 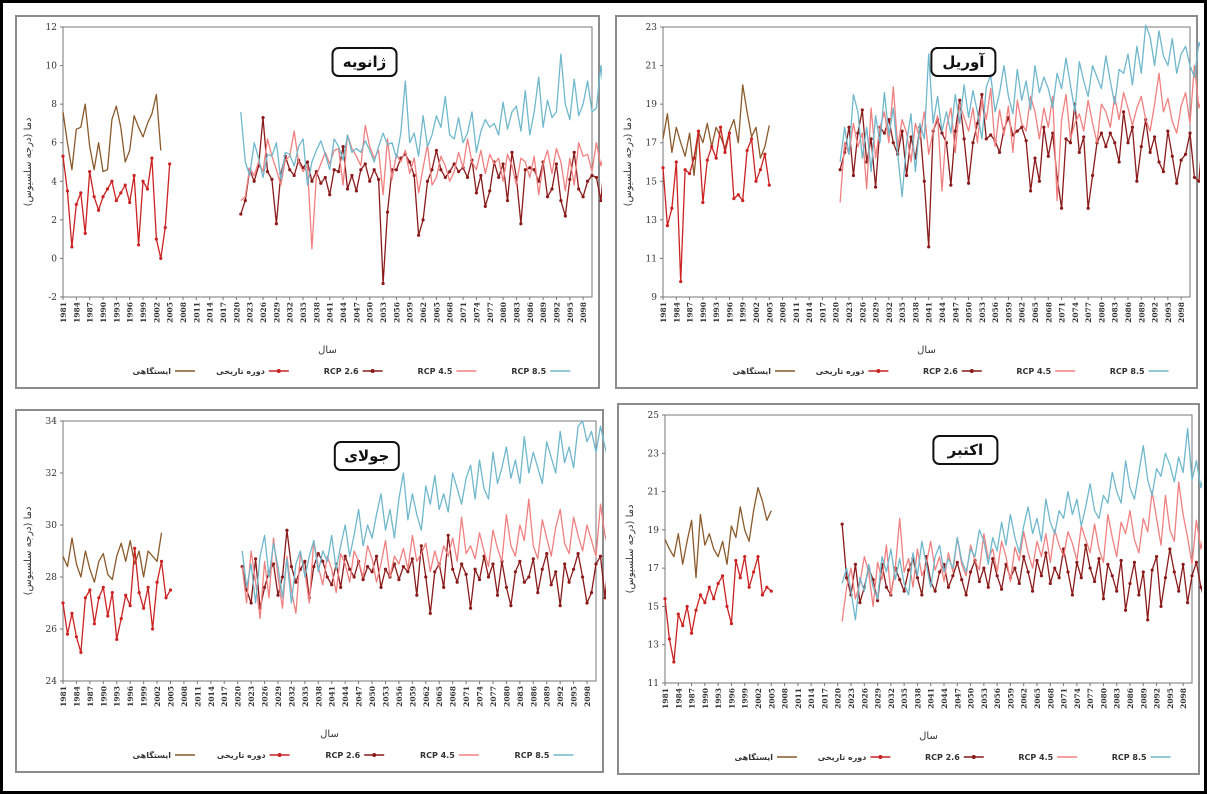 I want to click on x-tick-label: 1993, so click(x=116, y=312).